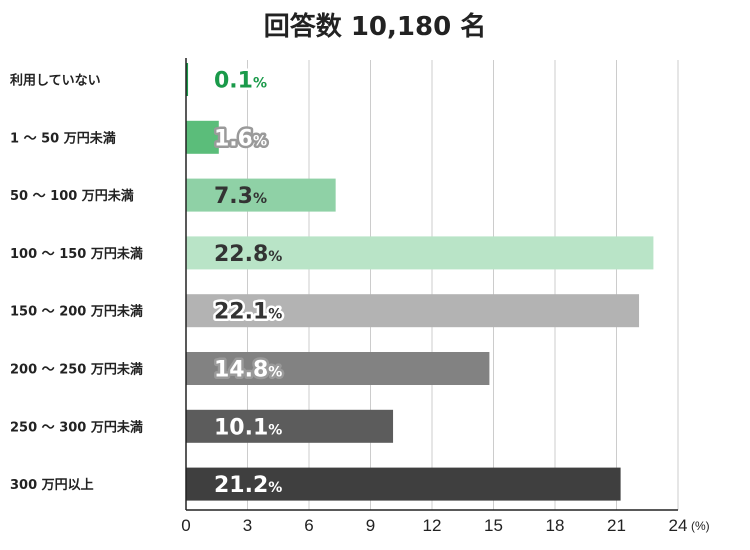  I want to click on category-label: 利用していない, so click(55, 81).